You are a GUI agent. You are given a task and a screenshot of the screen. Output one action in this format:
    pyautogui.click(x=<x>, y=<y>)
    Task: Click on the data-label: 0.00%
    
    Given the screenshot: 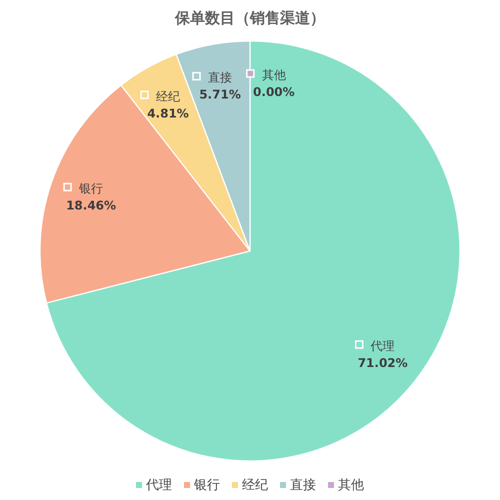 What is the action you would take?
    pyautogui.click(x=274, y=92)
    